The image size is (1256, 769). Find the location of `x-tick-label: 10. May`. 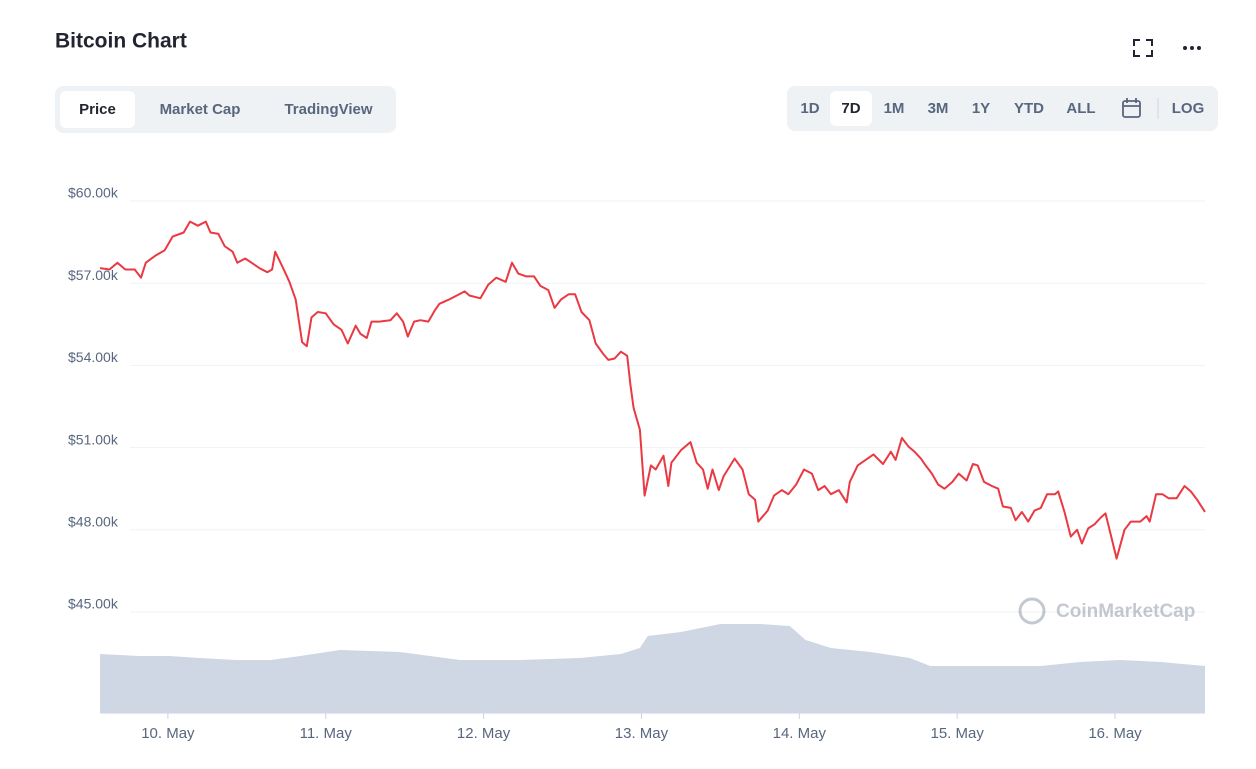

x-tick-label: 10. May is located at coordinates (168, 733).